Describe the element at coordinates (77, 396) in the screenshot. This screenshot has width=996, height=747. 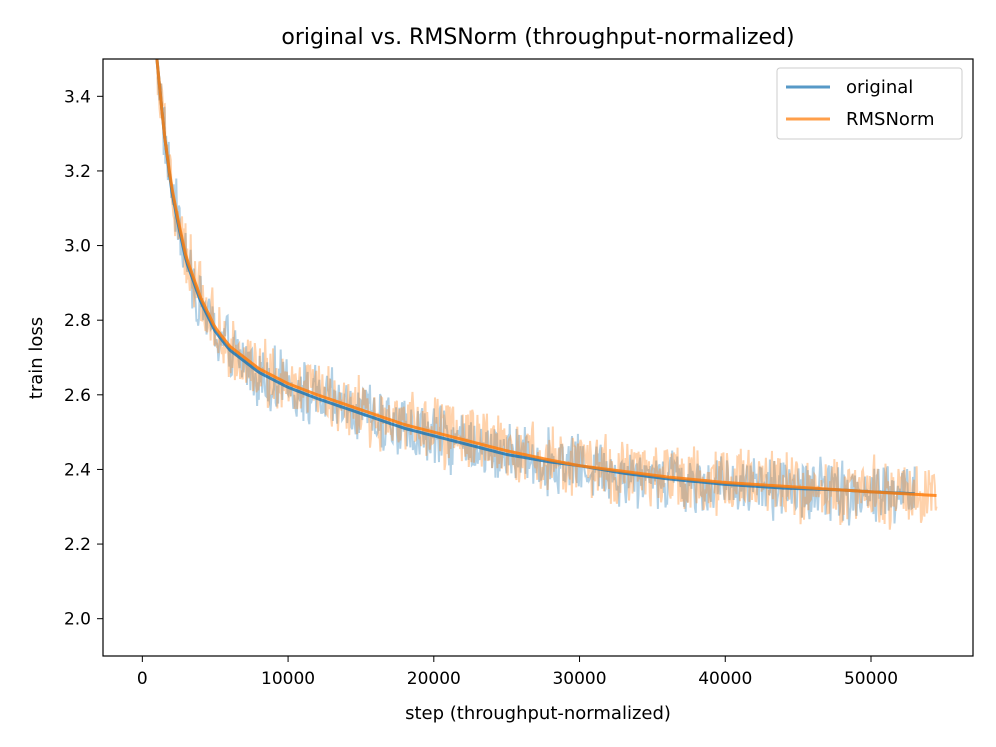
I see `y-tick-label: 2.6` at that location.